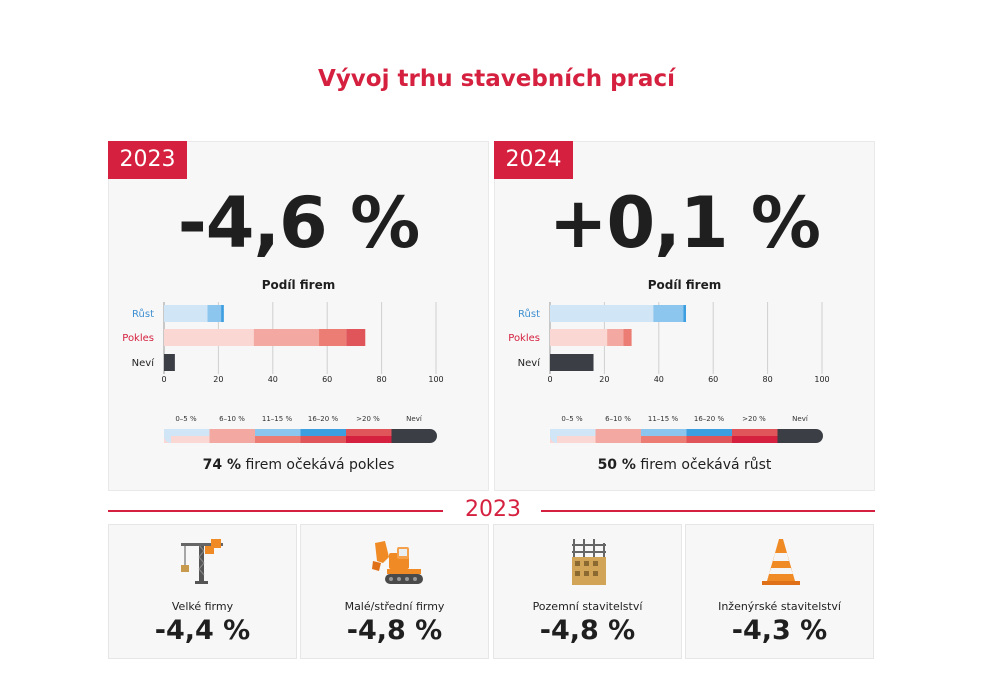 The width and height of the screenshot is (993, 700). I want to click on page-title: Vývoj trhu stavebních prací, so click(496, 79).